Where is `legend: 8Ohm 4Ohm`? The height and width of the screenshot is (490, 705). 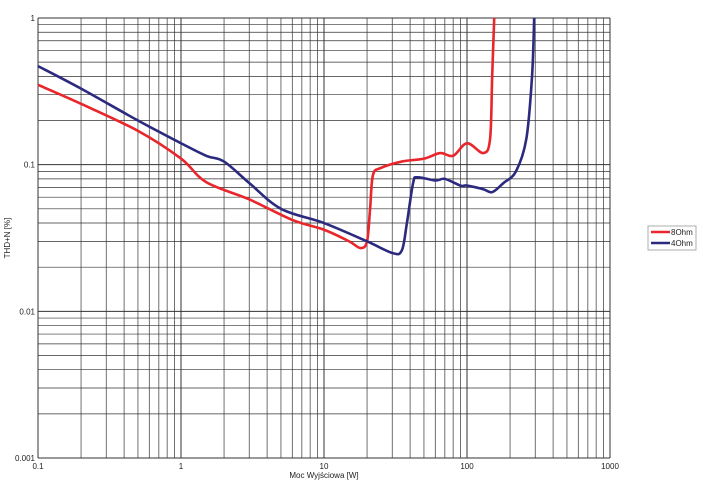
legend: 8Ohm 4Ohm is located at coordinates (672, 238).